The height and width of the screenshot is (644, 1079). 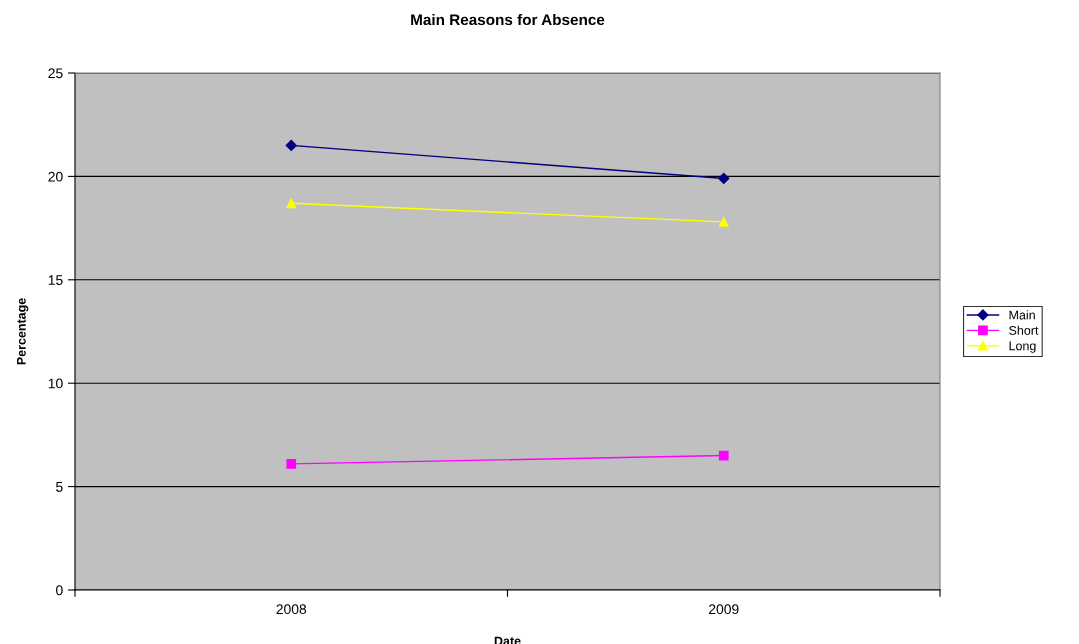 What do you see at coordinates (724, 609) in the screenshot?
I see `x-tick-label: 2009` at bounding box center [724, 609].